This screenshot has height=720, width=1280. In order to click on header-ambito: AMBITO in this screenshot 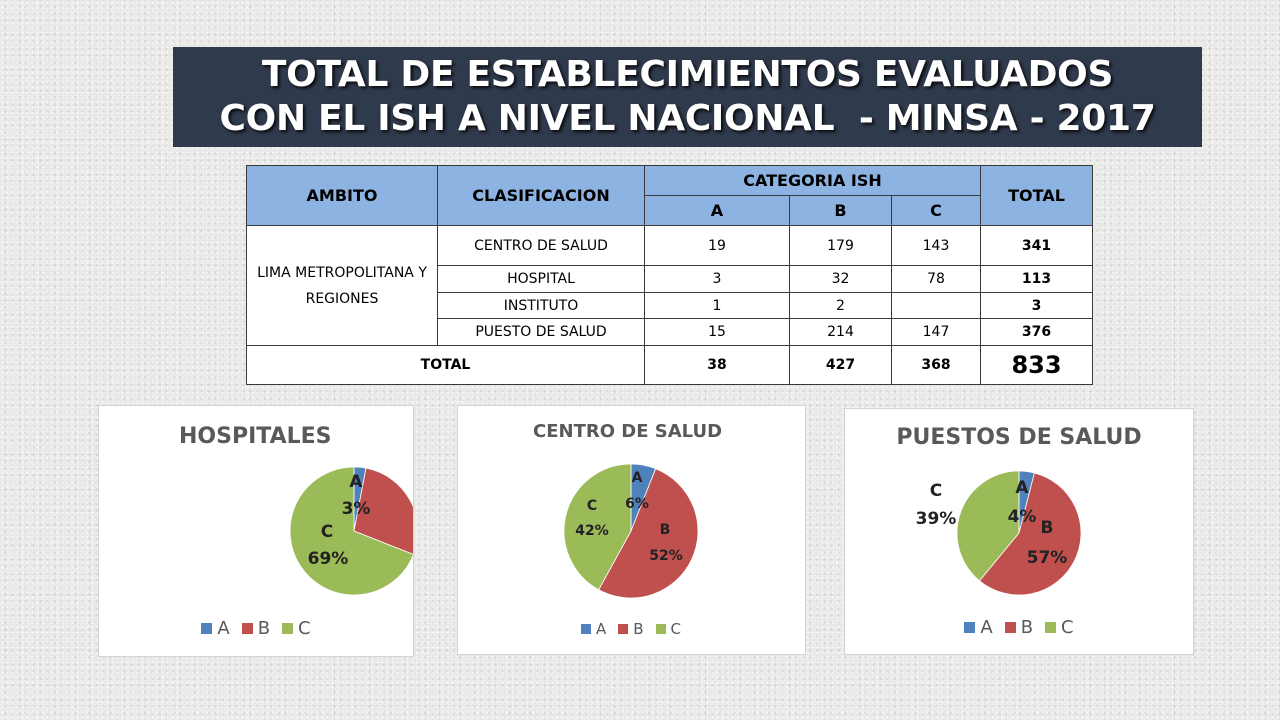, I will do `click(342, 195)`.